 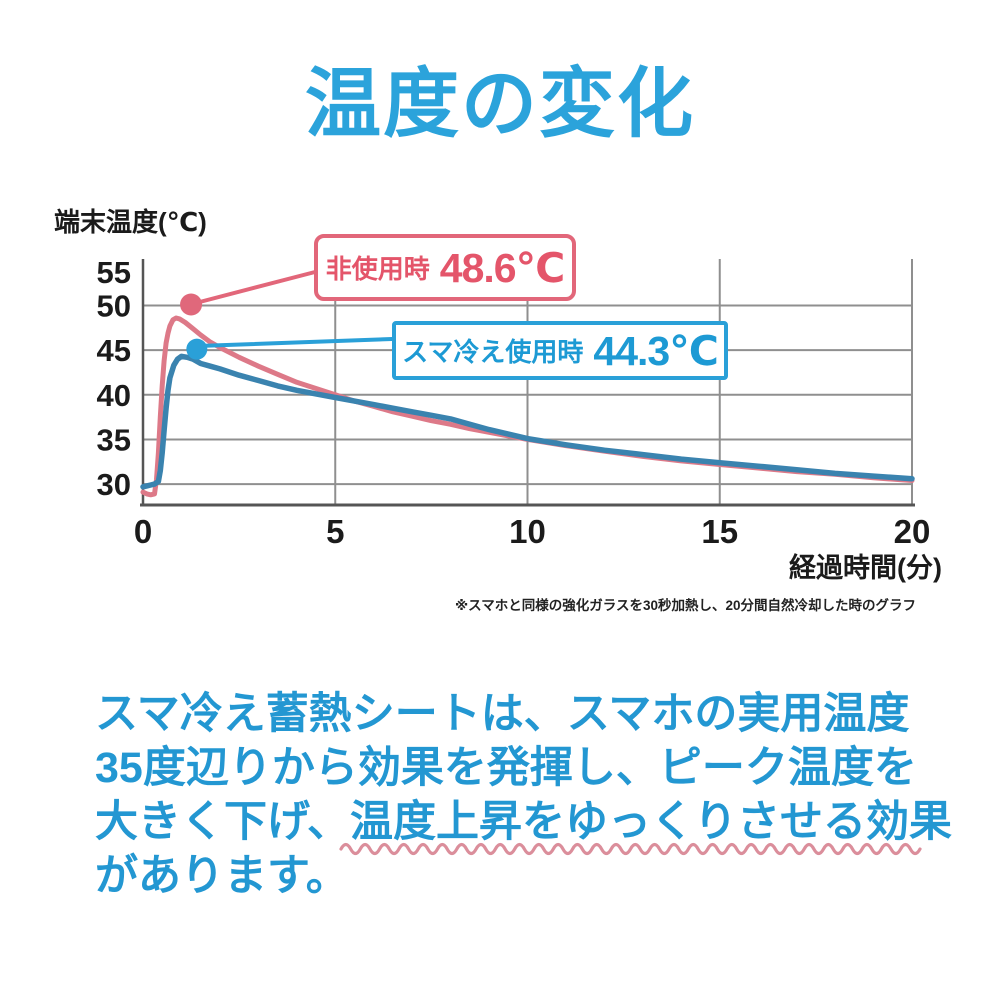 What do you see at coordinates (865, 568) in the screenshot?
I see `x-axis-title: 経過時間(分)` at bounding box center [865, 568].